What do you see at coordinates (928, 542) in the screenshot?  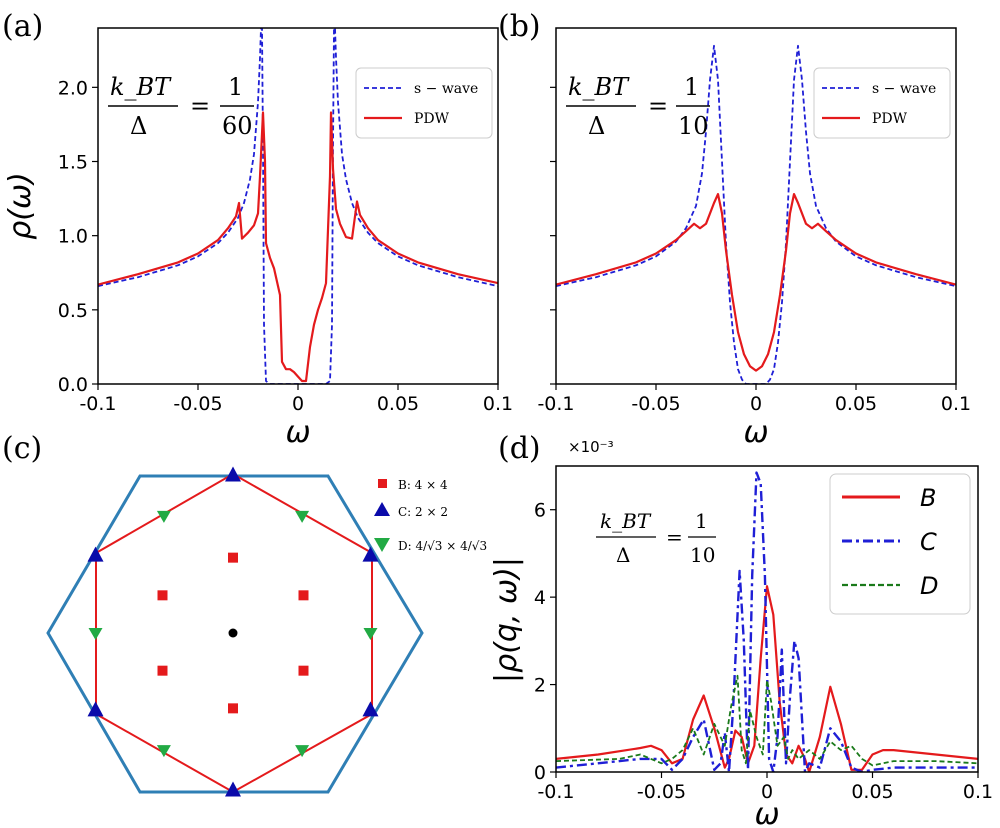 I see `panel-d-legend-C: C` at bounding box center [928, 542].